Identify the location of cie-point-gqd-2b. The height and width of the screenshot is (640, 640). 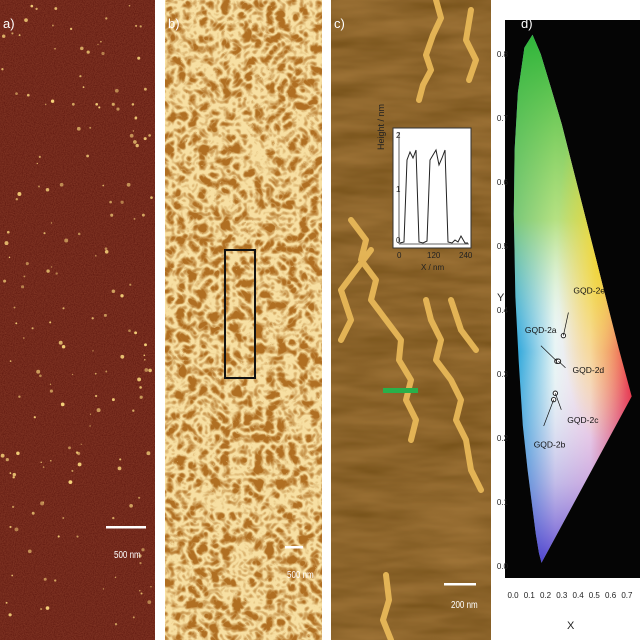
(554, 399).